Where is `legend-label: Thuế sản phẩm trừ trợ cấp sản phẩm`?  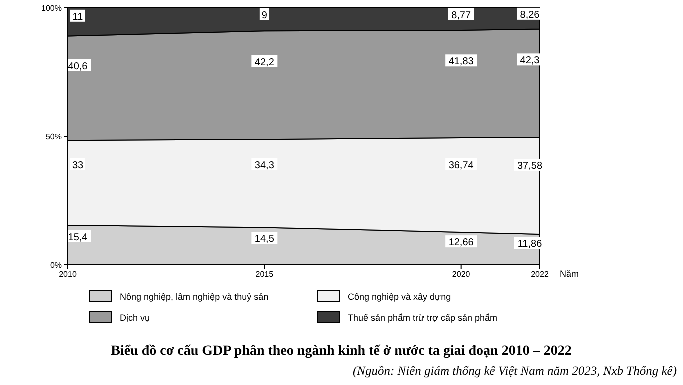 legend-label: Thuế sản phẩm trừ trợ cấp sản phẩm is located at coordinates (423, 318).